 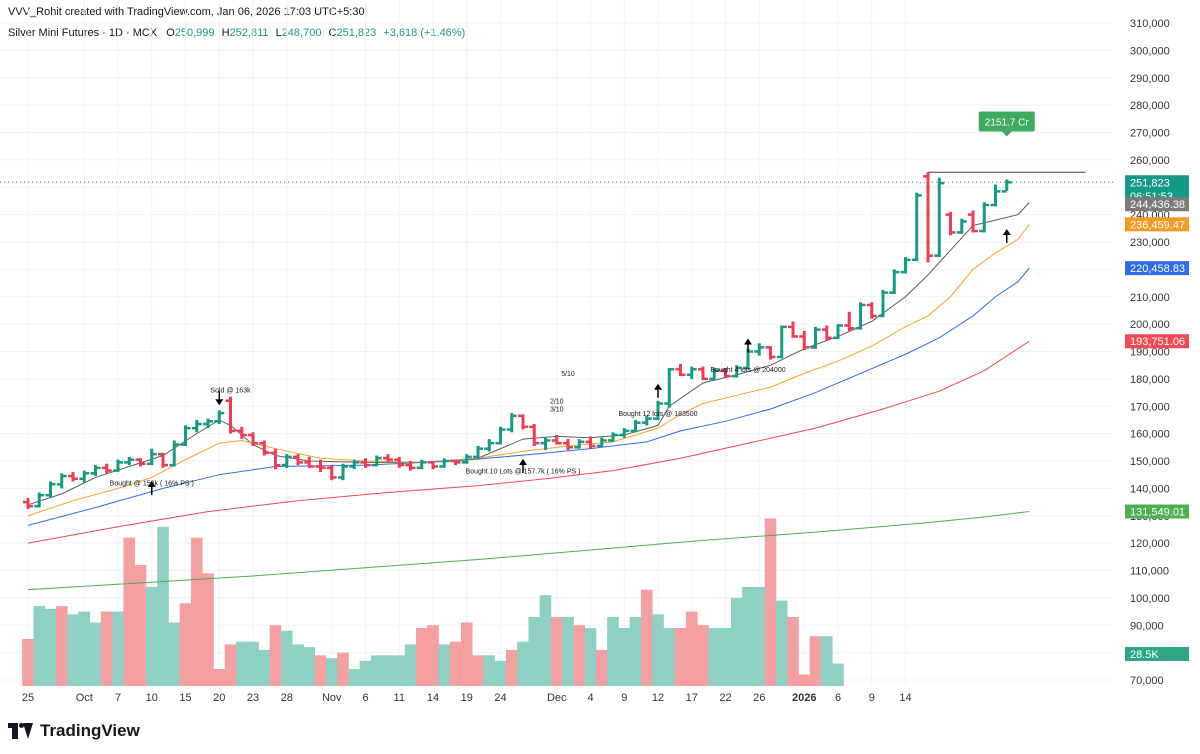 I want to click on tooltip-pointer, so click(x=1006, y=134).